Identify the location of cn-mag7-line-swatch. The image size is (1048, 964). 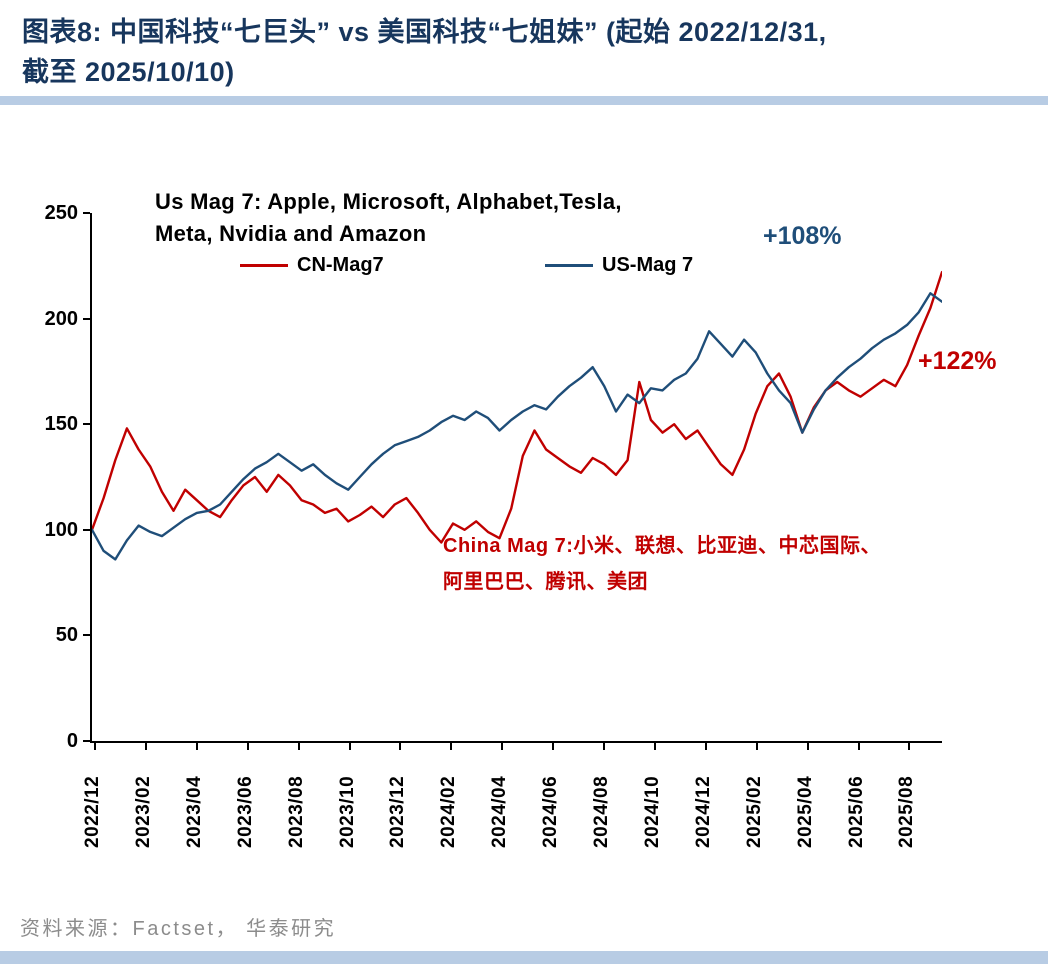
(264, 265).